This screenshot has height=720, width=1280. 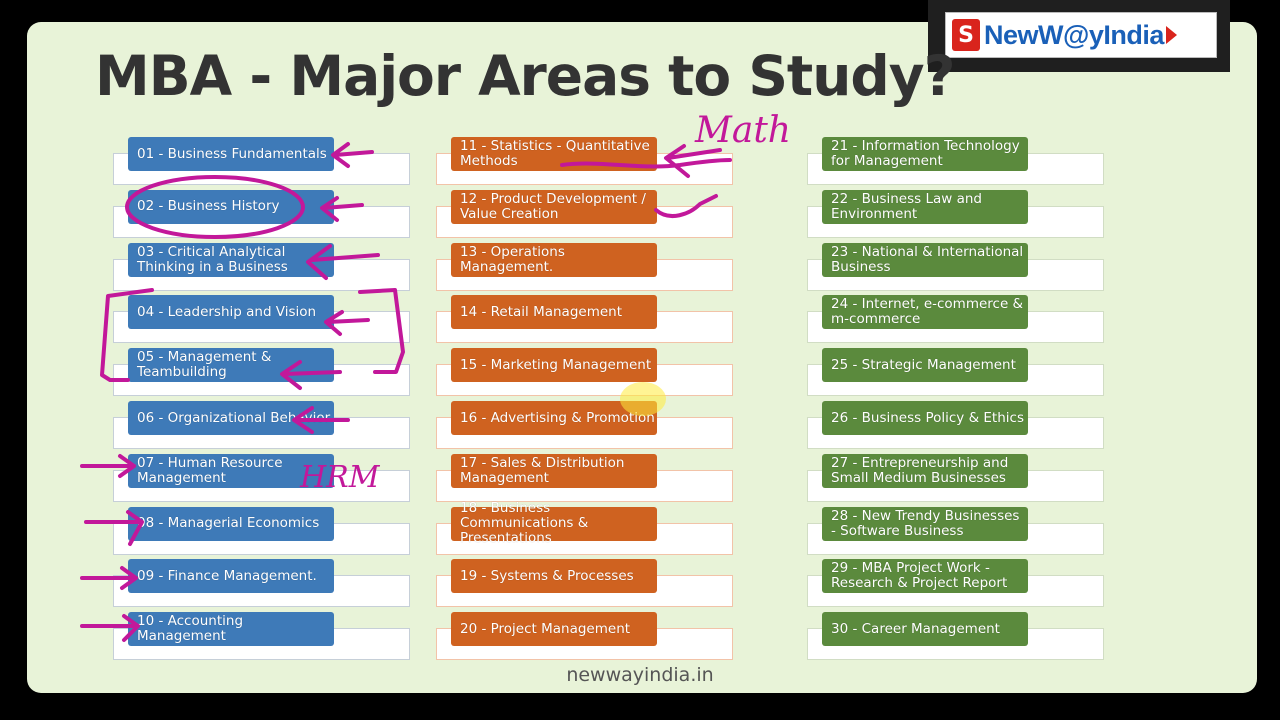 What do you see at coordinates (231, 154) in the screenshot?
I see `topic-label: 01 - Business Fundamentals` at bounding box center [231, 154].